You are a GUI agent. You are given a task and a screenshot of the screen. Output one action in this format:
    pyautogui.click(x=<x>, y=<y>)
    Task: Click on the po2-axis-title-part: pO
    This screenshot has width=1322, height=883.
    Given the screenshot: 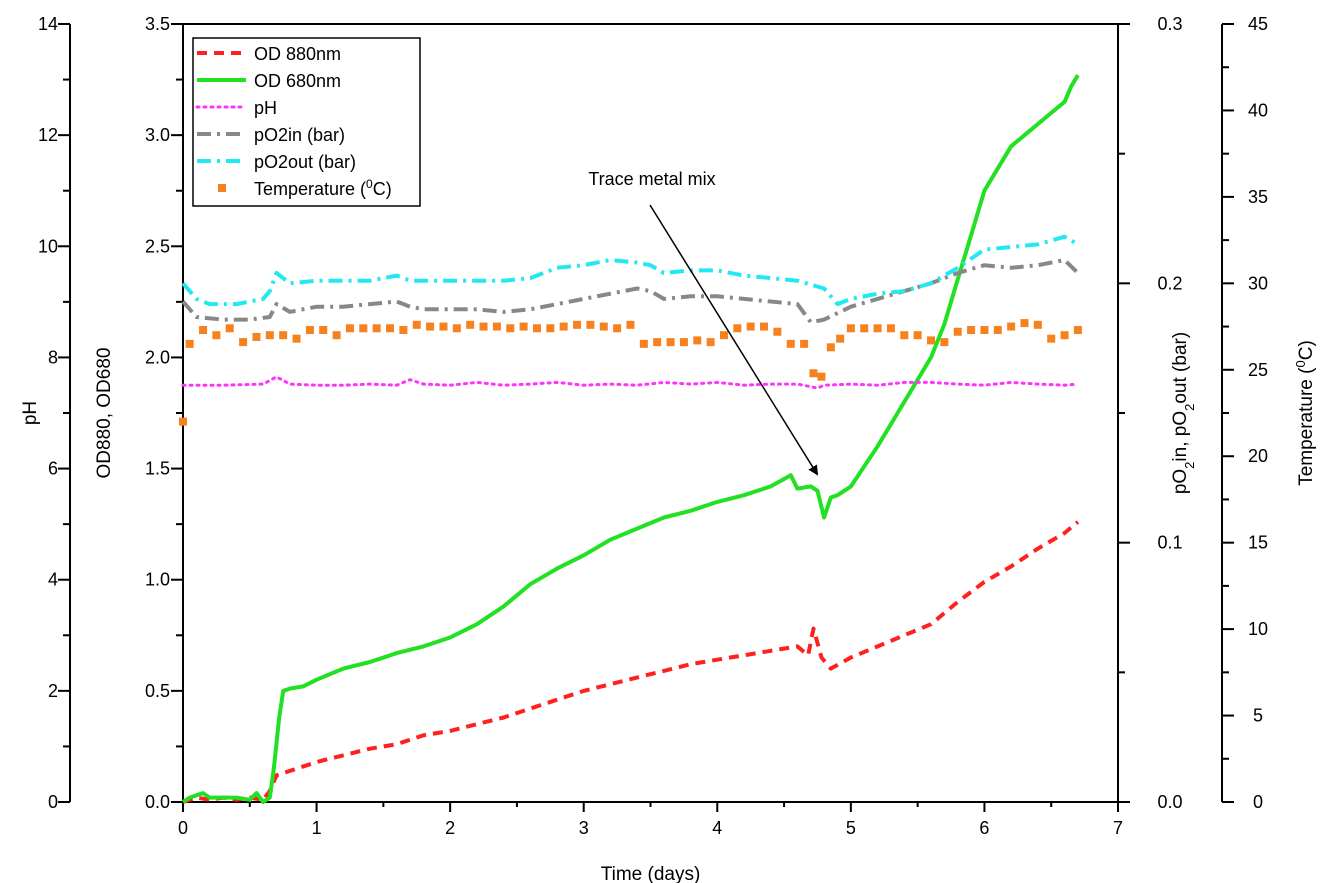 What is the action you would take?
    pyautogui.click(x=1180, y=481)
    